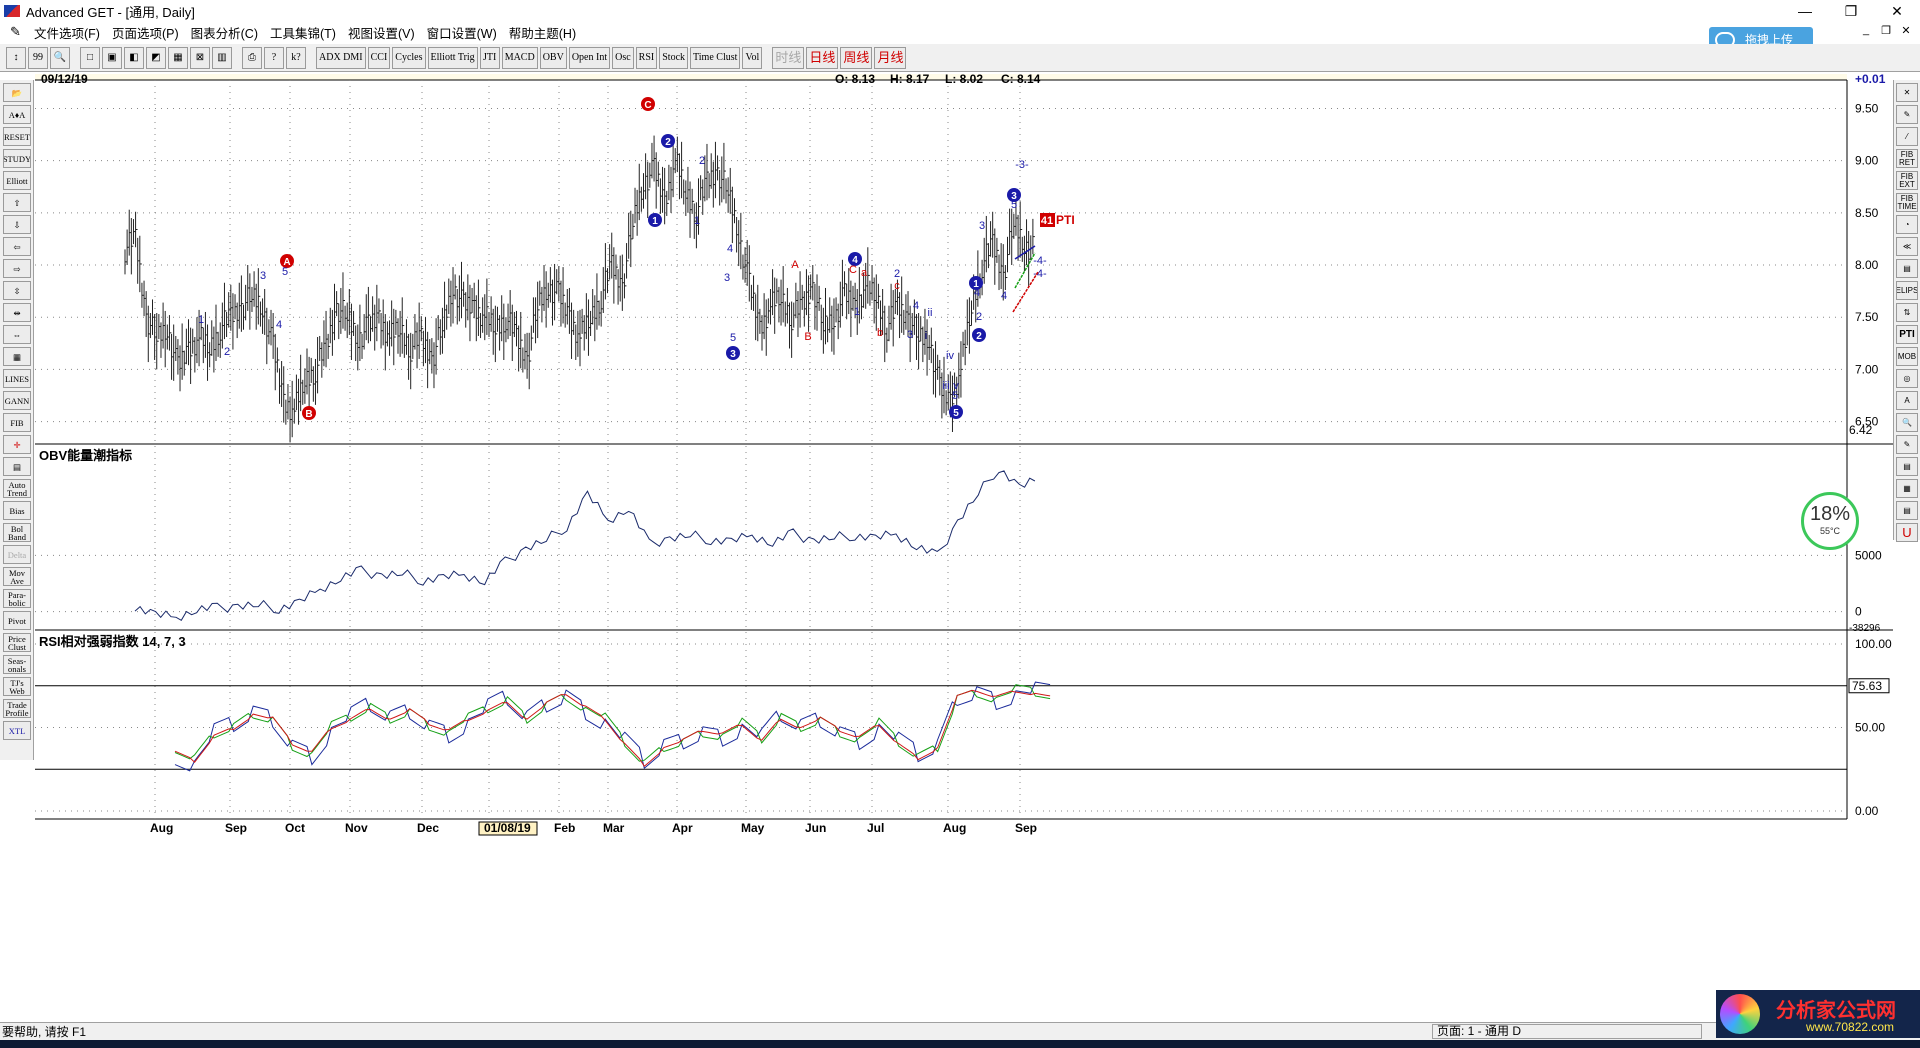 The width and height of the screenshot is (1920, 1048). What do you see at coordinates (542, 33) in the screenshot?
I see `menu-help: 帮助主题(H)` at bounding box center [542, 33].